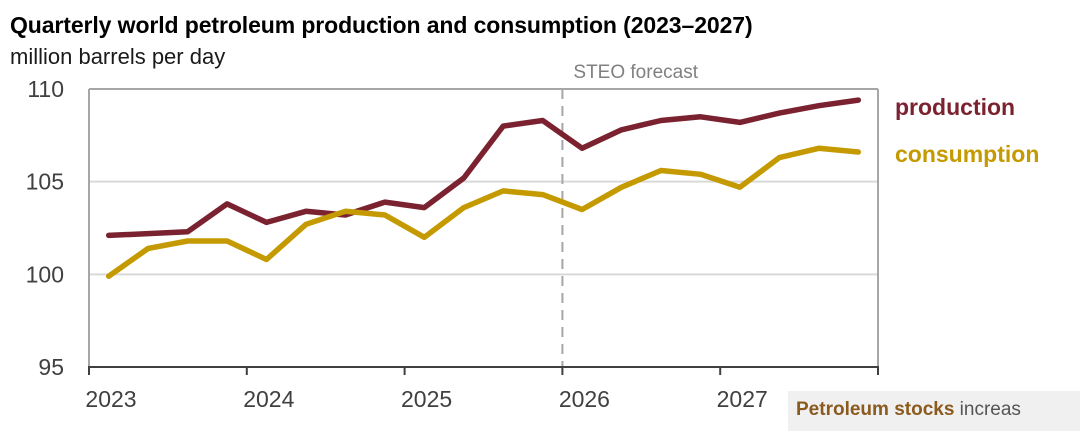 The height and width of the screenshot is (431, 1080). I want to click on legend-label-production: production, so click(955, 107).